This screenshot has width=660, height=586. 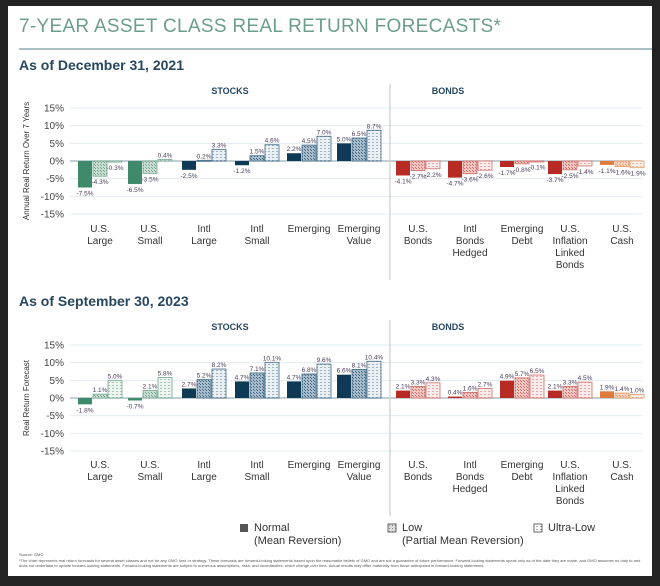 What do you see at coordinates (242, 171) in the screenshot?
I see `data-label: -1.2%` at bounding box center [242, 171].